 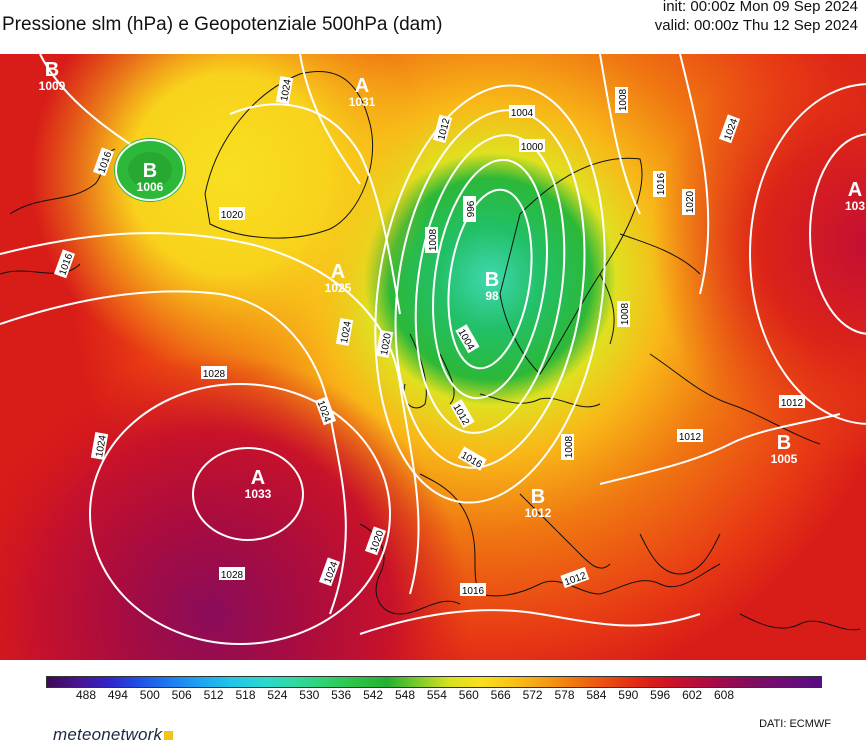 What do you see at coordinates (434, 682) in the screenshot?
I see `colorbar` at bounding box center [434, 682].